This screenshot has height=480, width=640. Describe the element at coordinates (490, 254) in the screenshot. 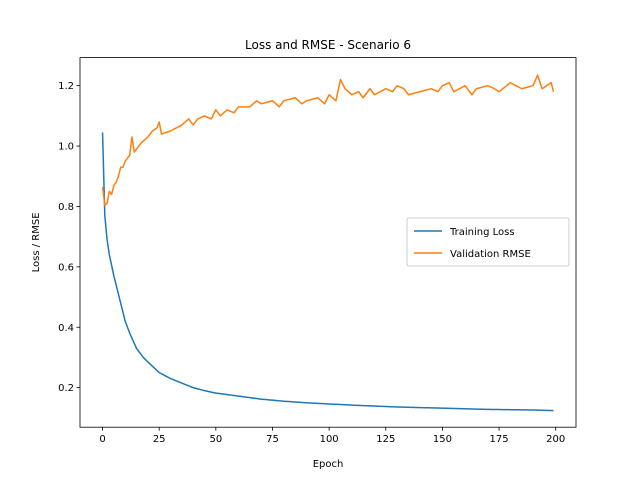

I see `legend-label-validation-rmse: Validation RMSE` at that location.